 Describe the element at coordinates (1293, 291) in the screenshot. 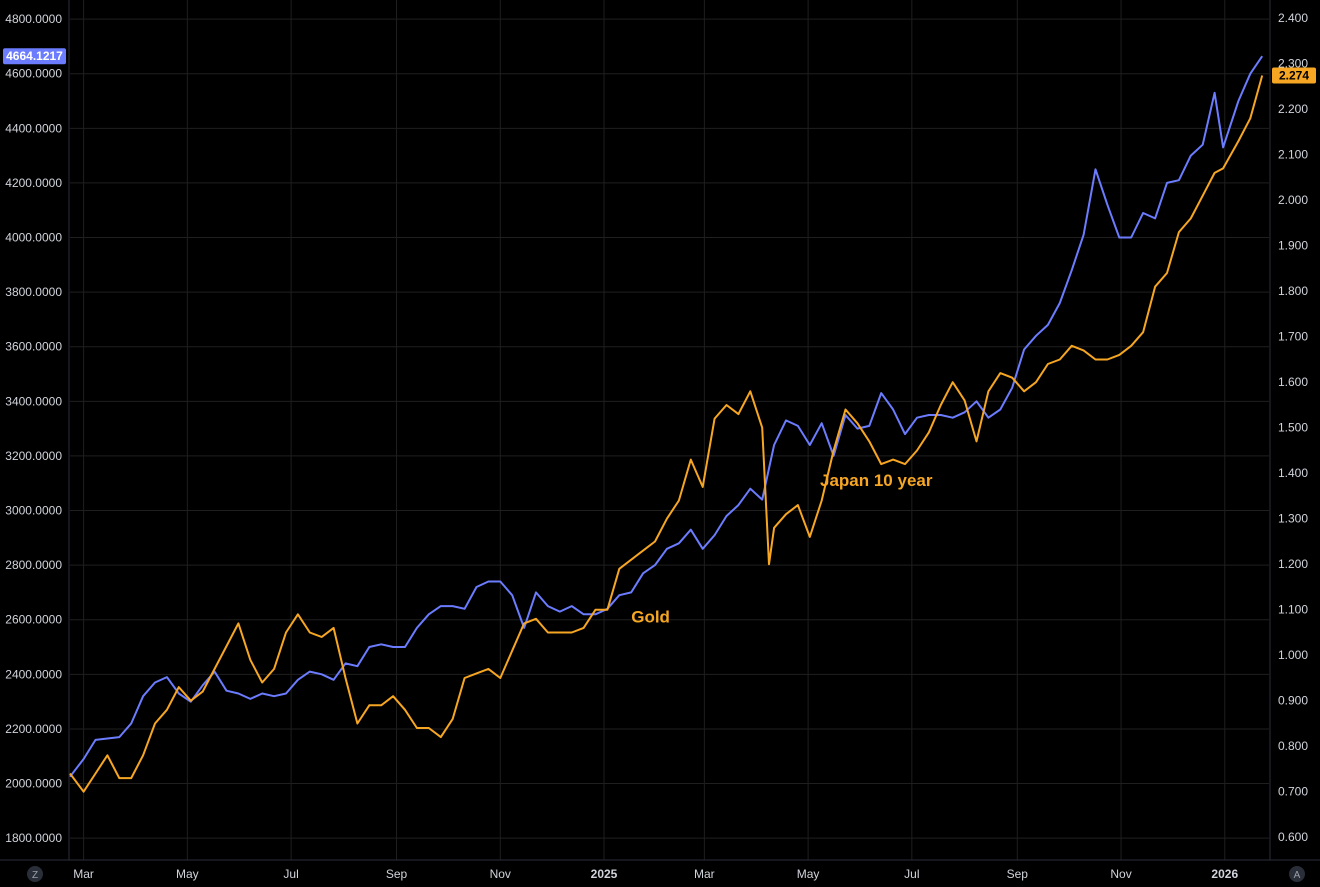

I see `right-tick-label: 1.800` at that location.